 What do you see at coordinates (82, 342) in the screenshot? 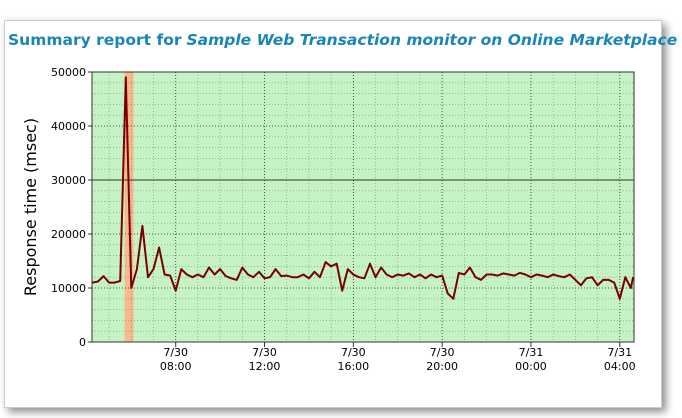
I see `y-tick-label: 0` at bounding box center [82, 342].